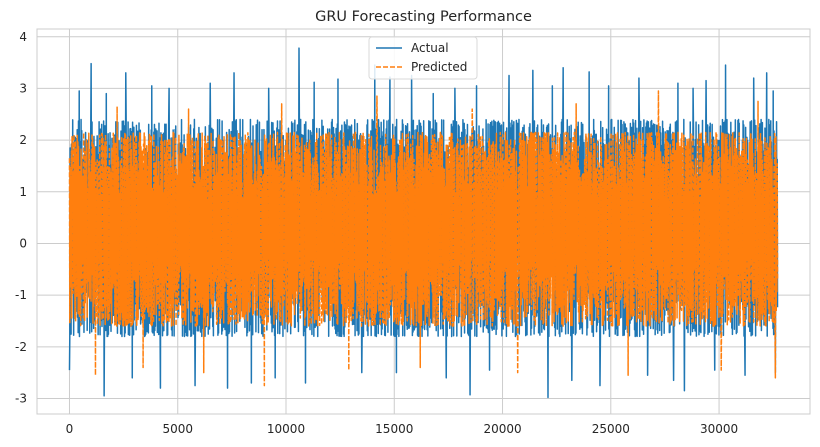 The height and width of the screenshot is (447, 820). I want to click on x-tick-label: 5000, so click(177, 429).